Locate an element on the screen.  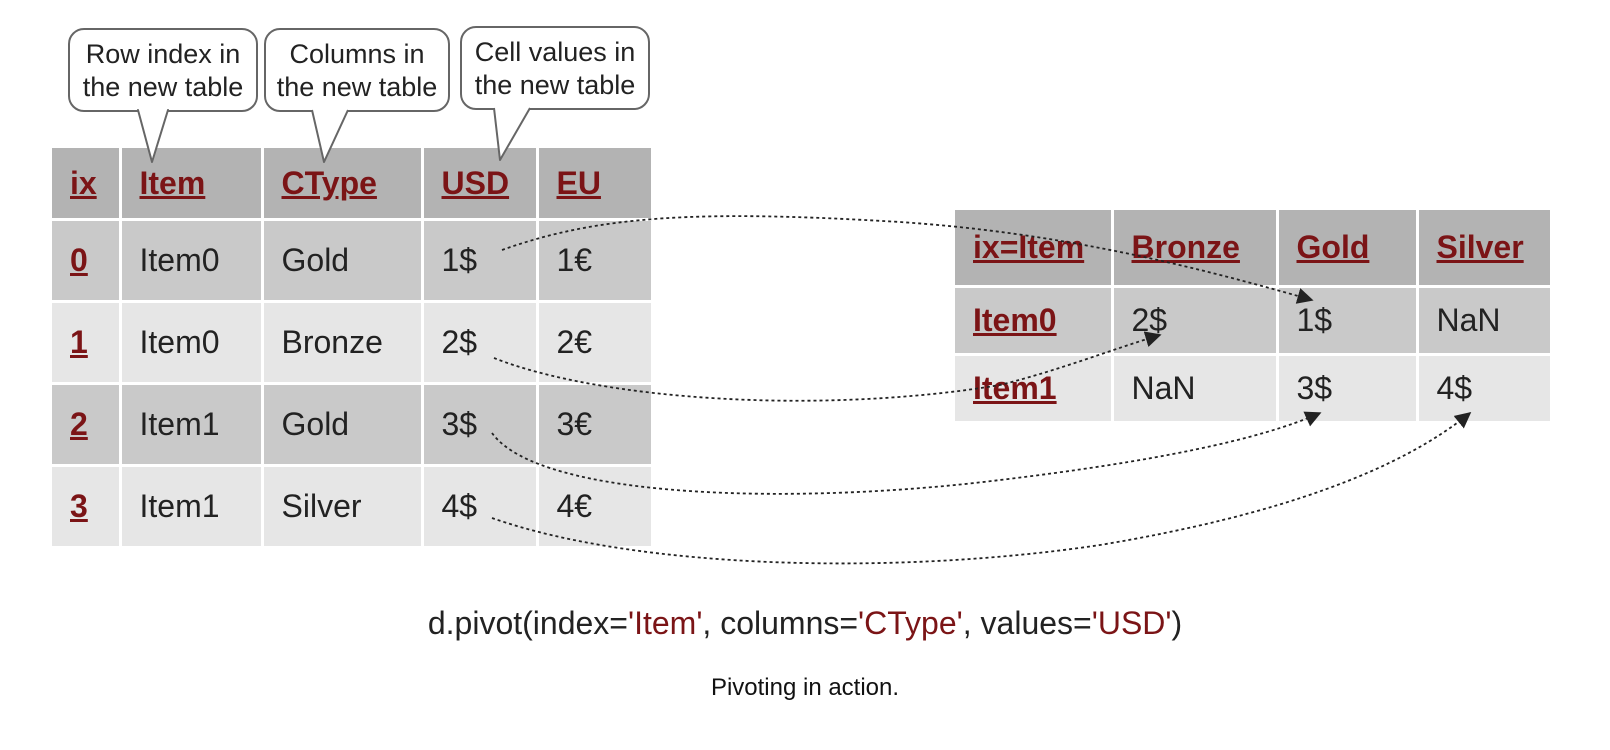
row-index: 3 is located at coordinates (87, 507).